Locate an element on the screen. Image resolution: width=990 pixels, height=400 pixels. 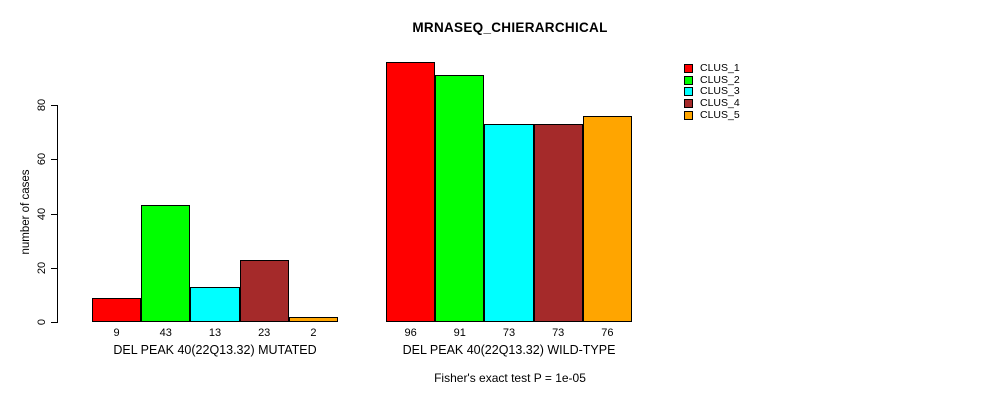
y-axis-tick-label: 0 is located at coordinates (42, 322).